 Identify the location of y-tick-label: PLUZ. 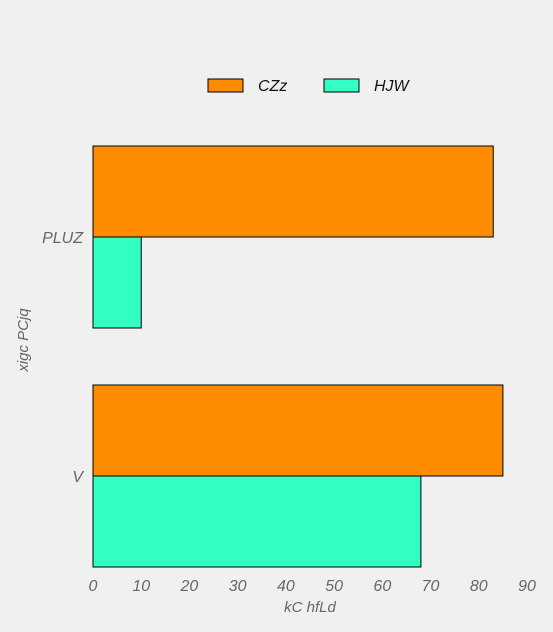
(63, 238).